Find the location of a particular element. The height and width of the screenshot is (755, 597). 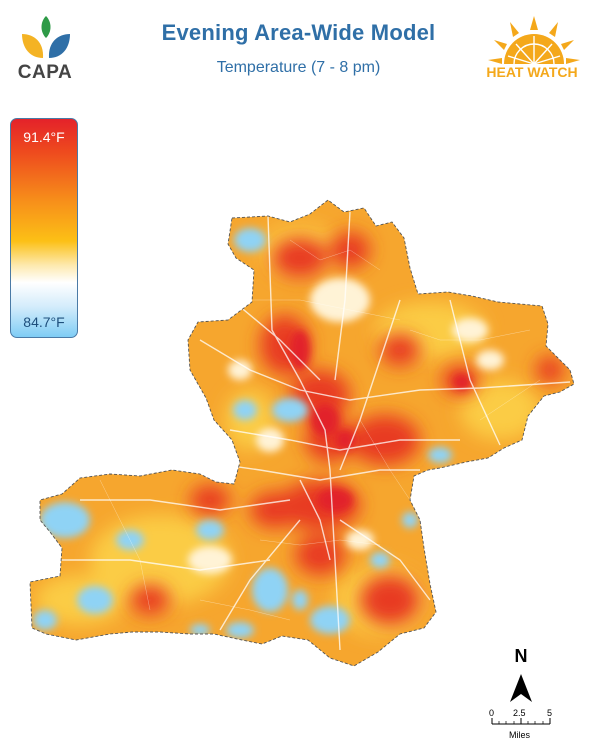

sun-logo-icon is located at coordinates (534, 40).